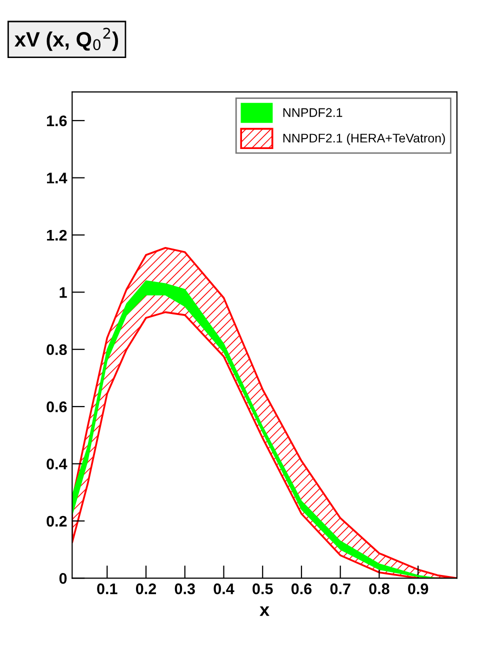  I want to click on y-tick-label: 0, so click(63, 578).